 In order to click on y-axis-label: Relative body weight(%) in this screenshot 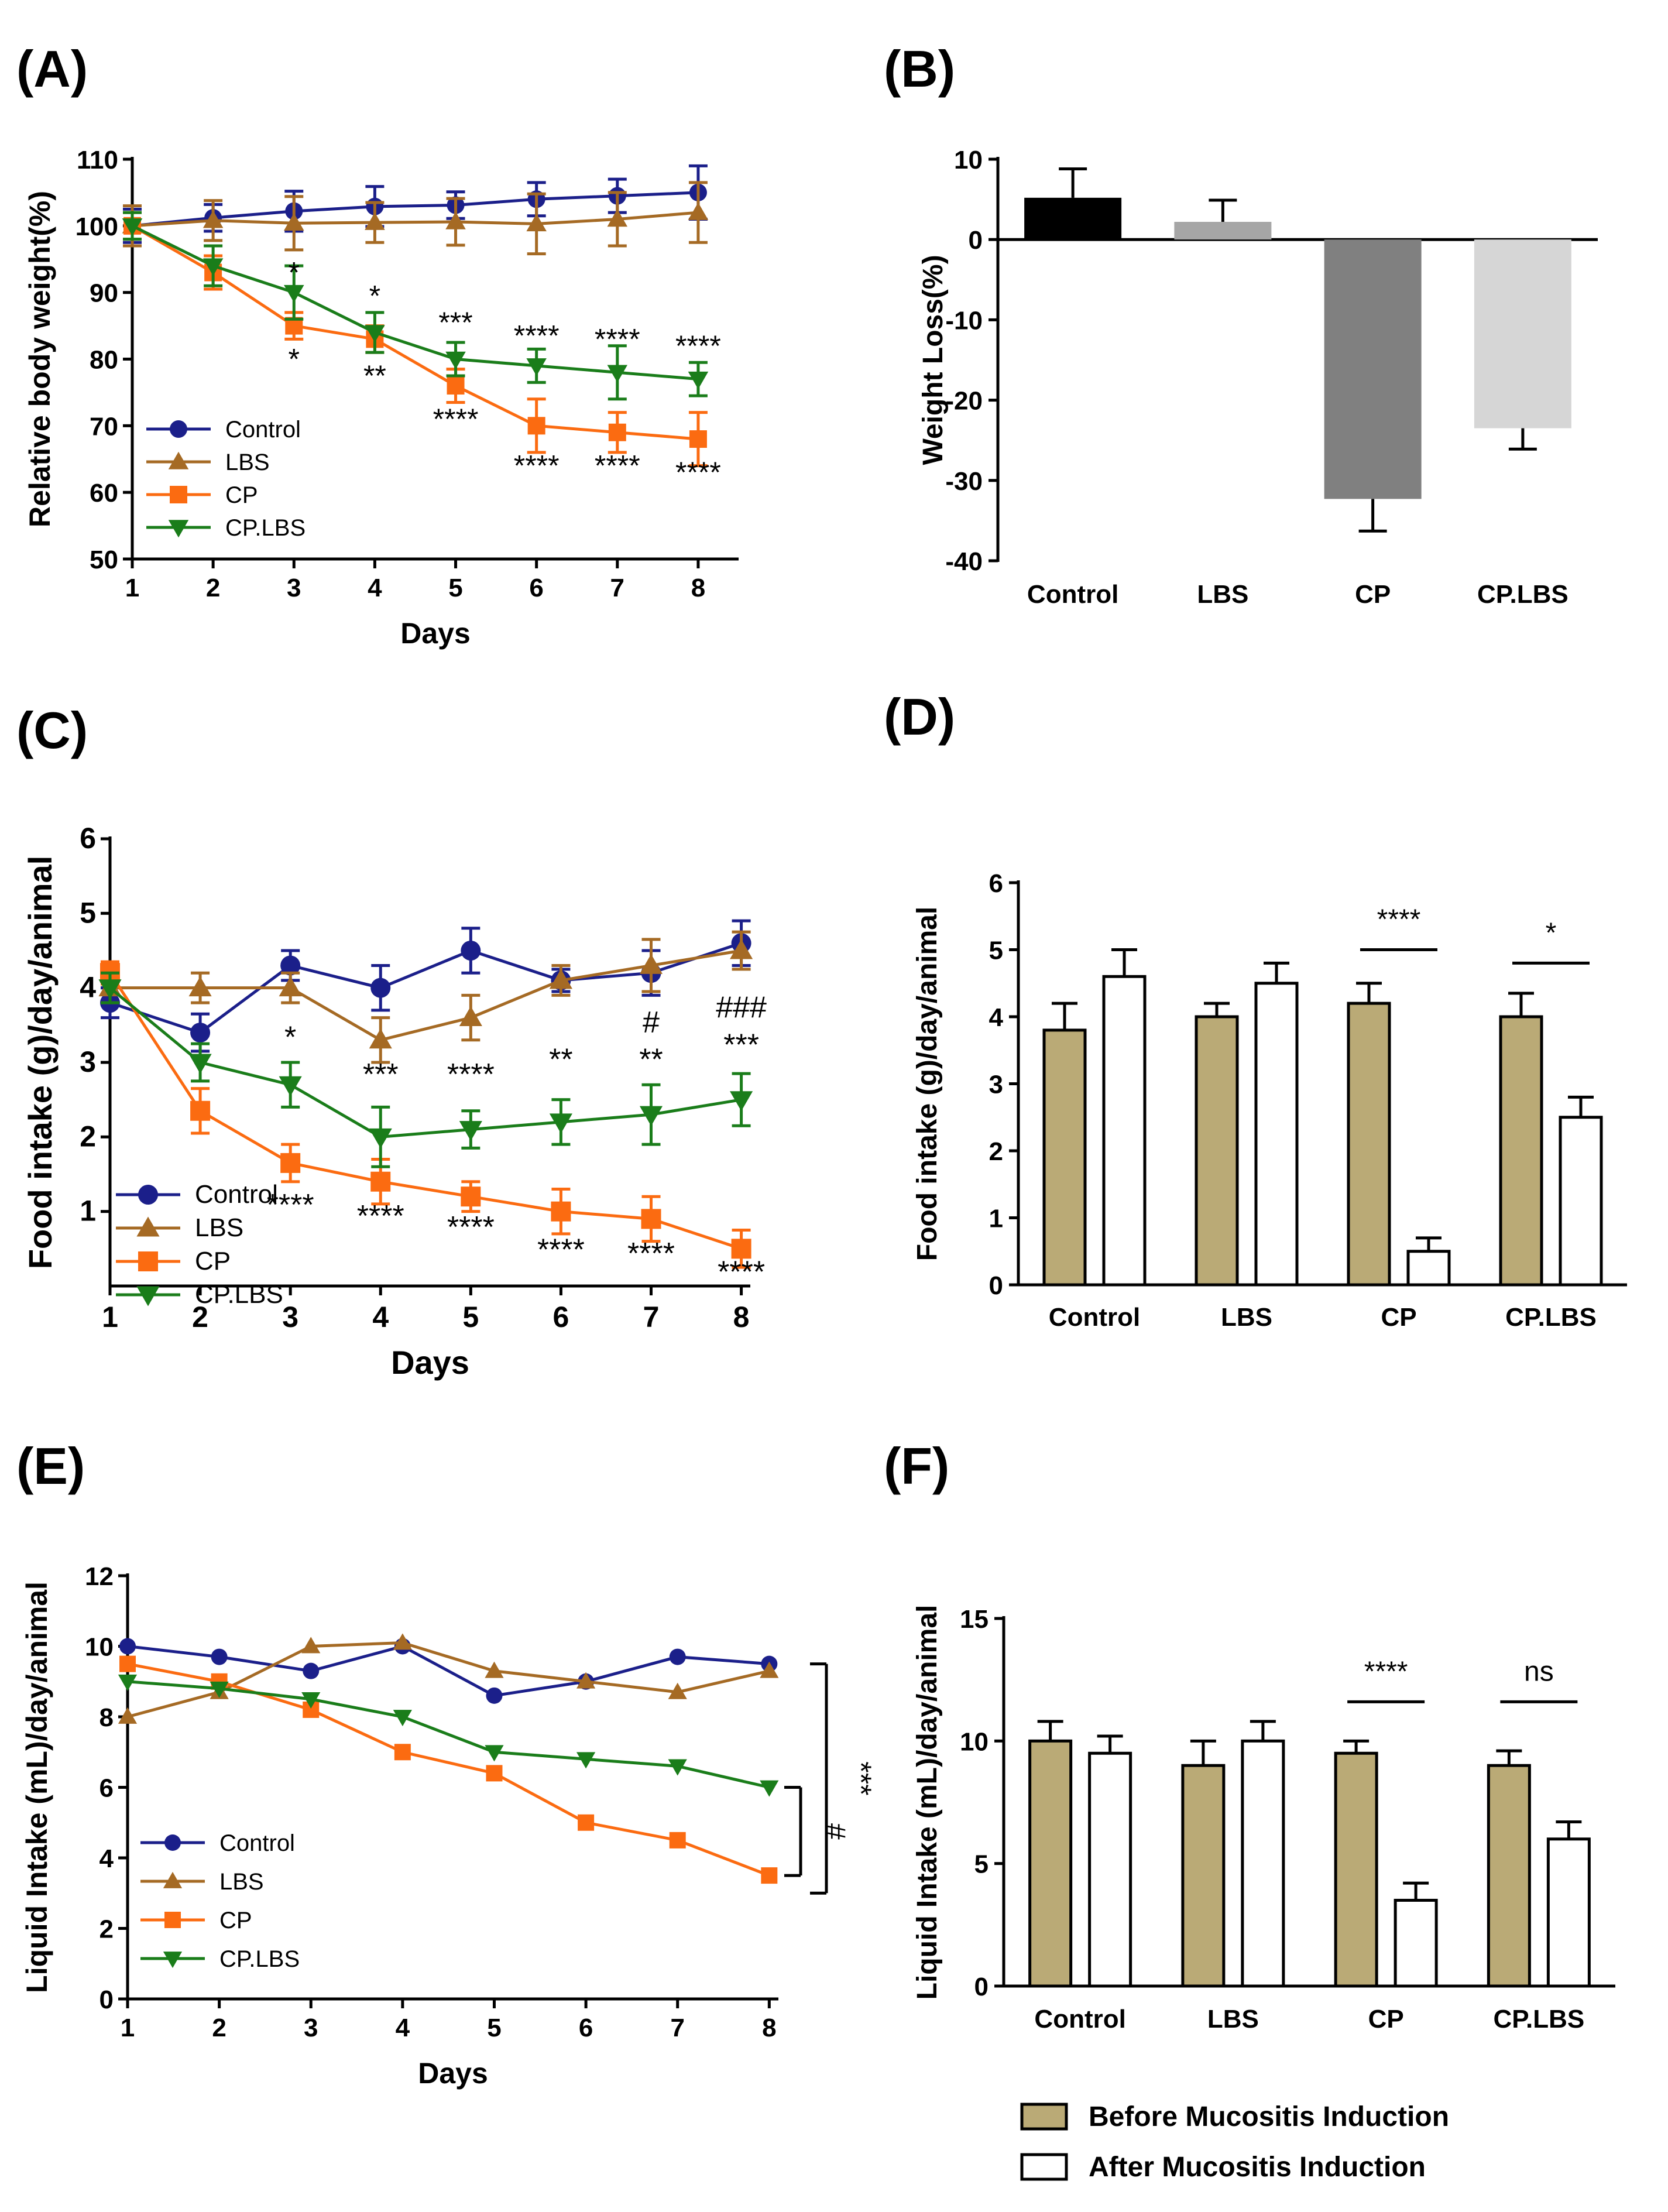, I will do `click(39, 359)`.